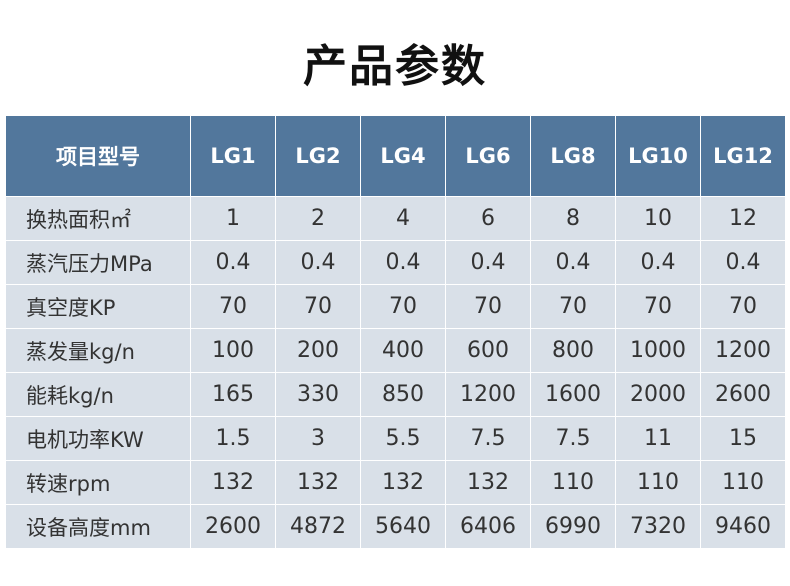 This screenshot has height=586, width=790. What do you see at coordinates (98, 350) in the screenshot?
I see `row-label: 蒸发量kg/n` at bounding box center [98, 350].